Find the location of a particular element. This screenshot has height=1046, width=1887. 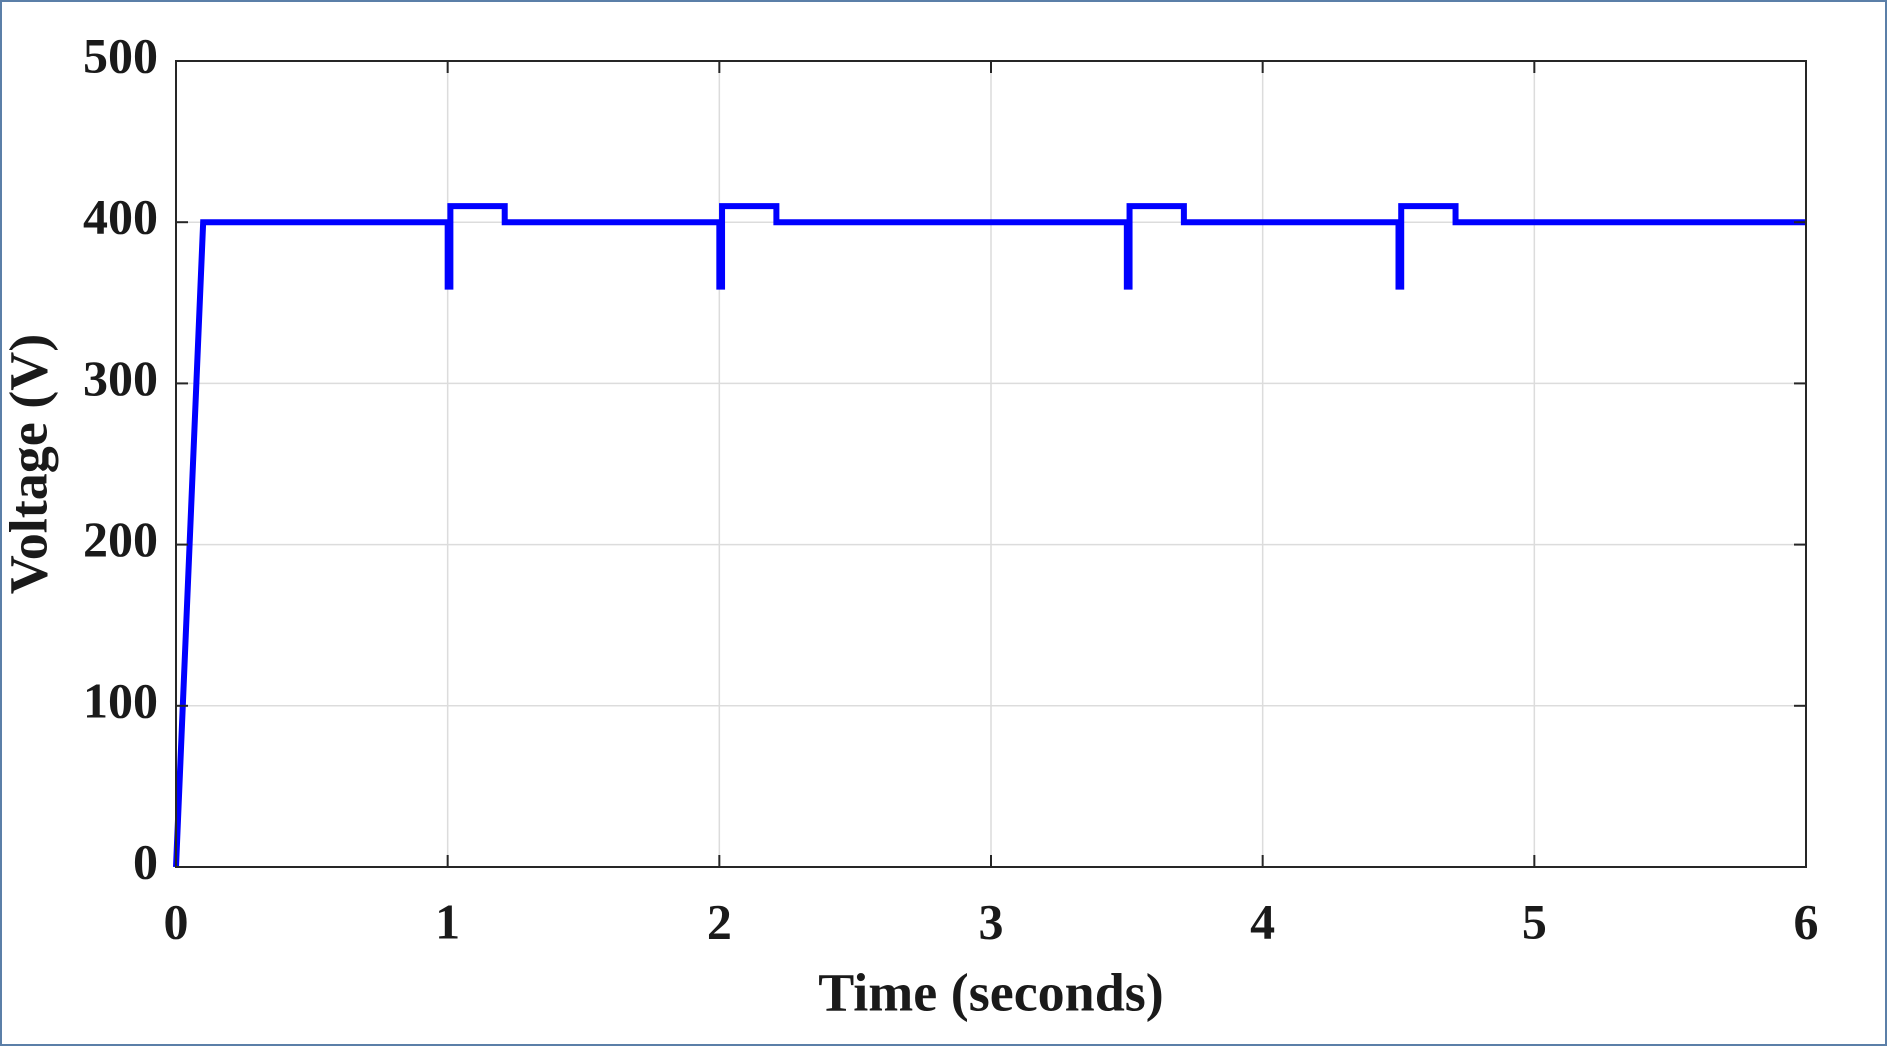

y-tick-label: 0 is located at coordinates (145, 861).